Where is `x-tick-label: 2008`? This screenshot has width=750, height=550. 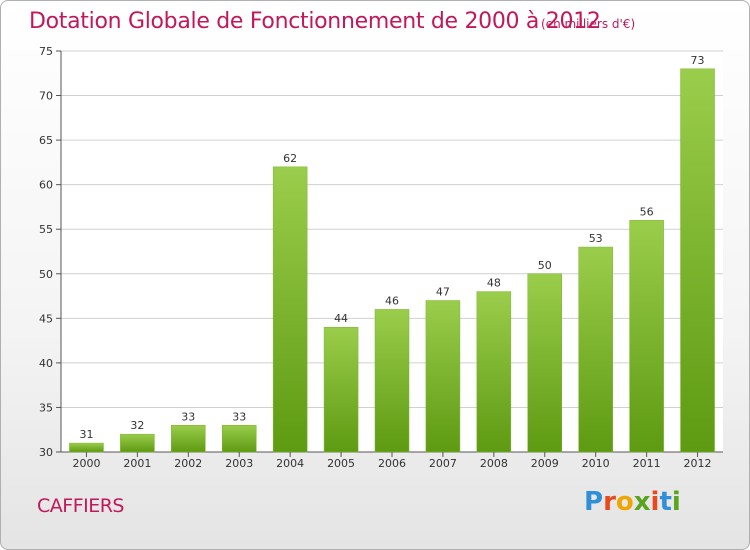
x-tick-label: 2008 is located at coordinates (494, 463).